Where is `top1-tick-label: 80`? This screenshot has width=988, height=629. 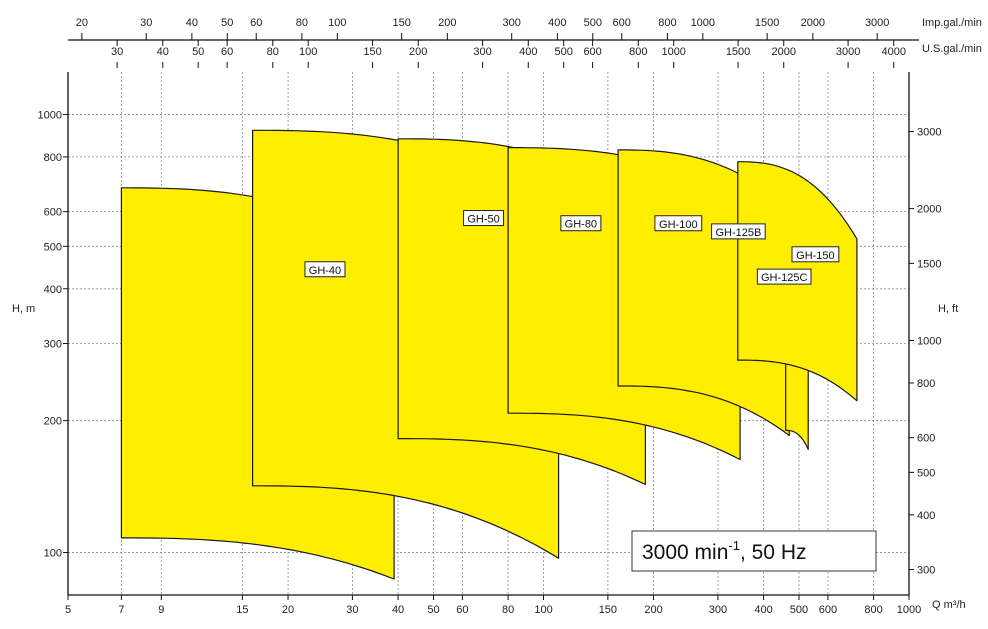 top1-tick-label: 80 is located at coordinates (302, 23).